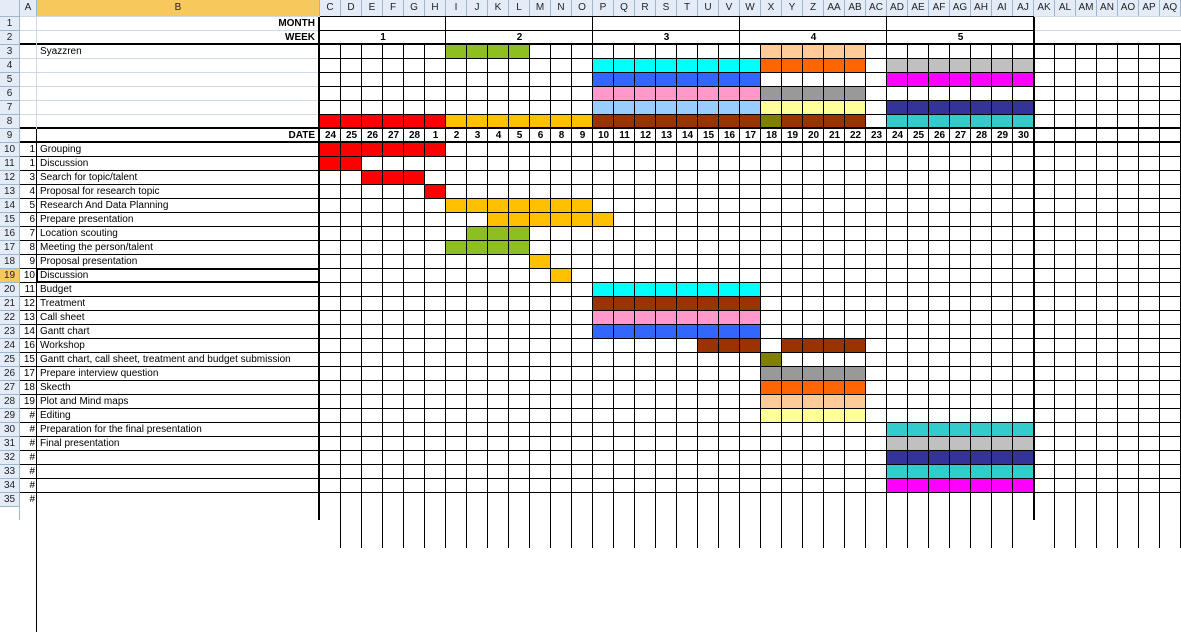 The image size is (1181, 632). I want to click on column-header-ae: AE, so click(918, 8).